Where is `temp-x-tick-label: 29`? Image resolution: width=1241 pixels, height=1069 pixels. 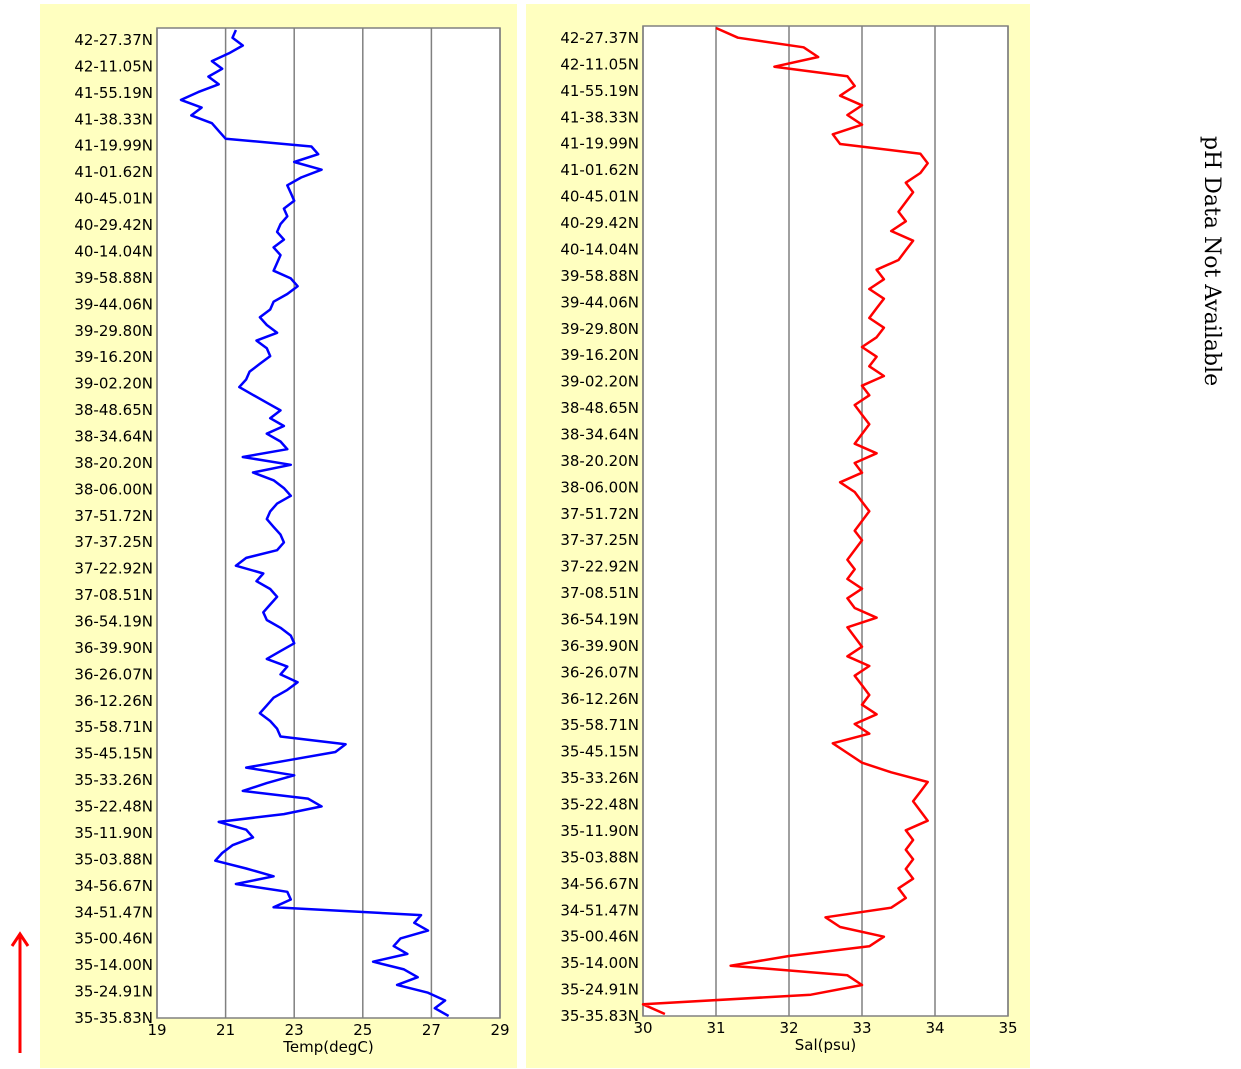 temp-x-tick-label: 29 is located at coordinates (499, 1030).